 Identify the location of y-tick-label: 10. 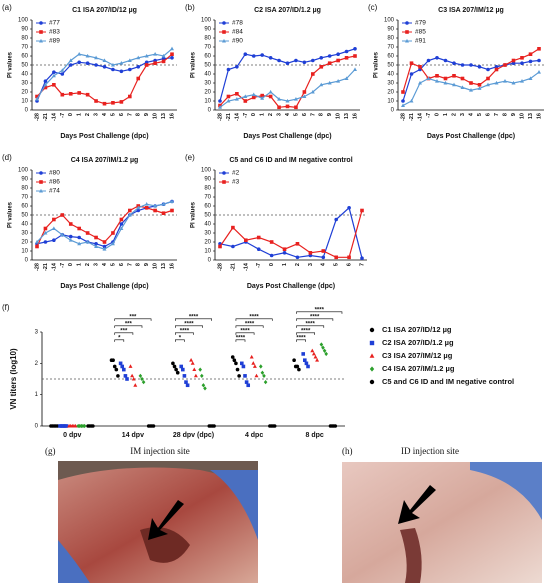
(24, 252).